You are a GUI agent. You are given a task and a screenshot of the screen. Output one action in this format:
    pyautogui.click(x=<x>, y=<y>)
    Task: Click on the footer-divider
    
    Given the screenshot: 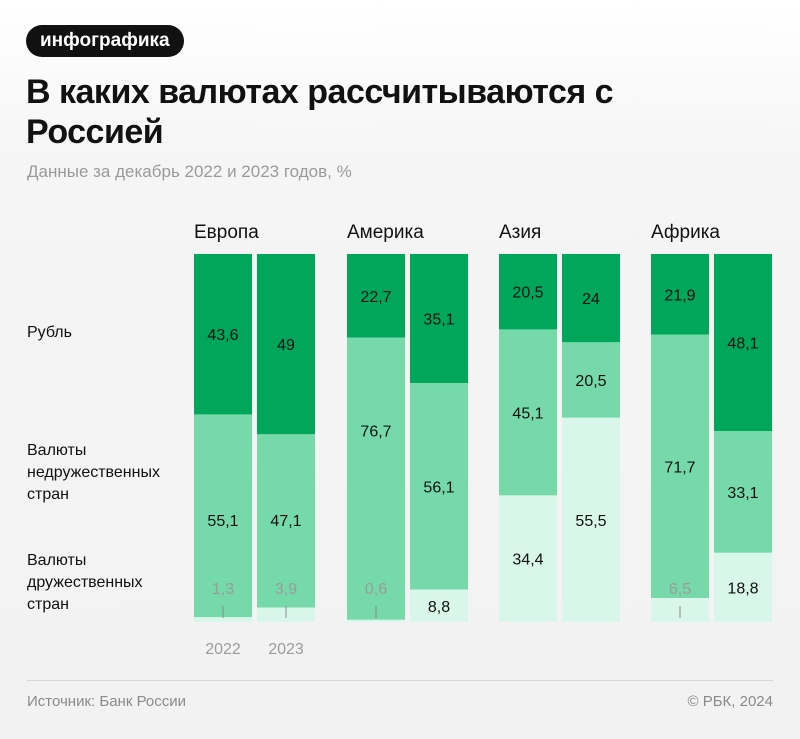 What is the action you would take?
    pyautogui.click(x=400, y=680)
    